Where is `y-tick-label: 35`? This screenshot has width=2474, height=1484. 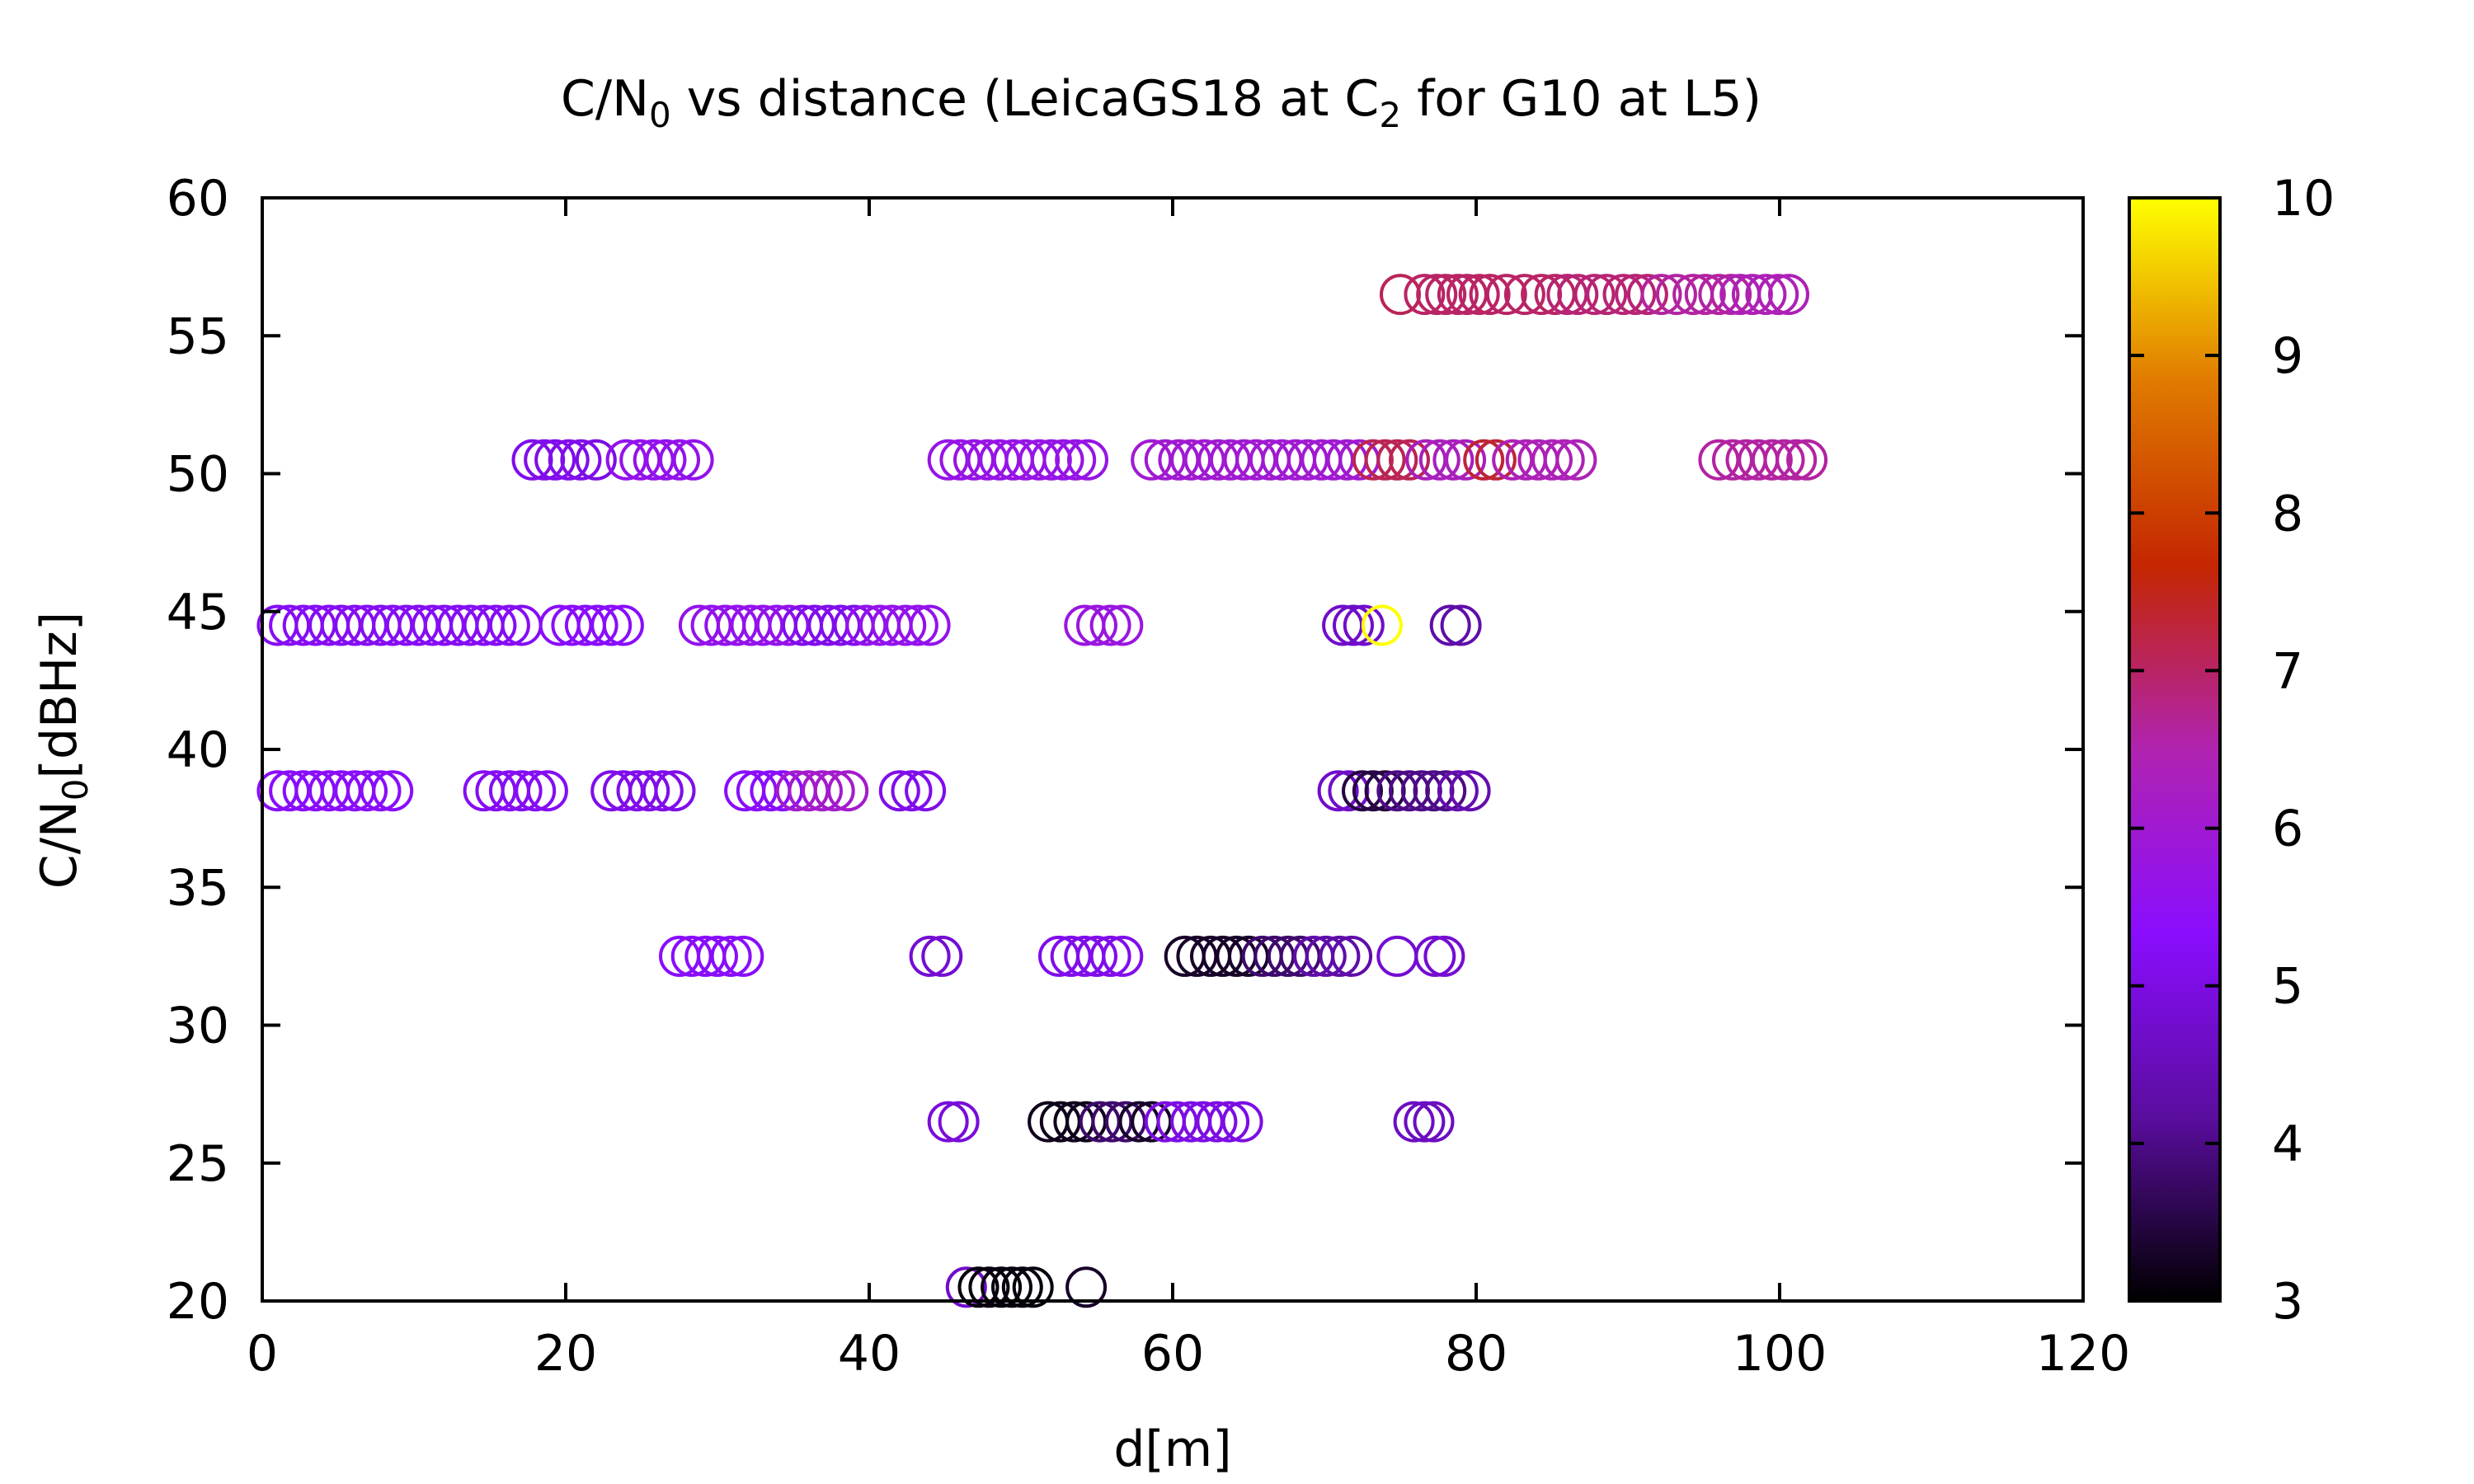 y-tick-label: 35 is located at coordinates (198, 888).